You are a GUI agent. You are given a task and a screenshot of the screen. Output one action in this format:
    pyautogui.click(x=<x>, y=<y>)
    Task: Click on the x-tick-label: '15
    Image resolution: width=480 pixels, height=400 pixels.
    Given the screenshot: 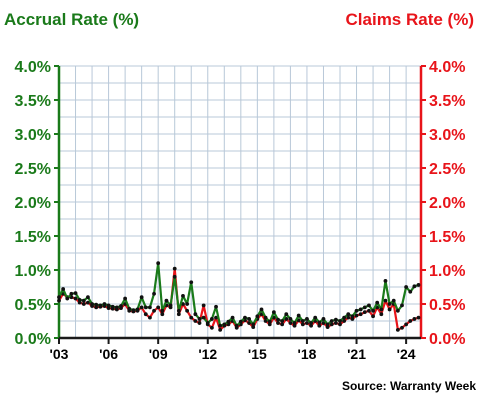 What is the action you would take?
    pyautogui.click(x=257, y=354)
    